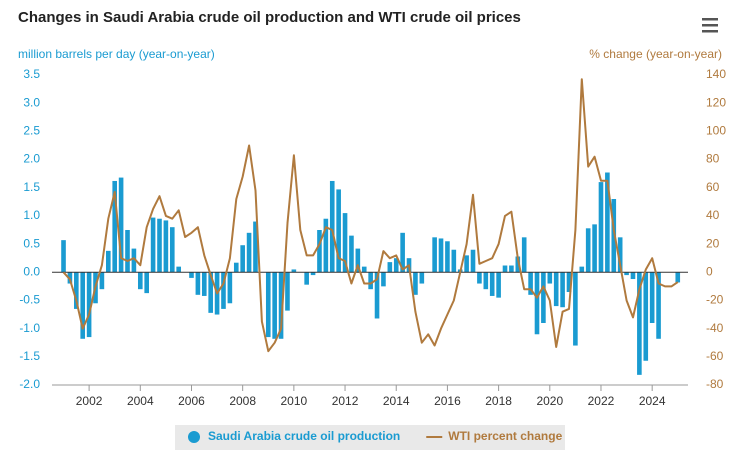 Image resolution: width=736 pixels, height=455 pixels. I want to click on menu-icon, so click(710, 25).